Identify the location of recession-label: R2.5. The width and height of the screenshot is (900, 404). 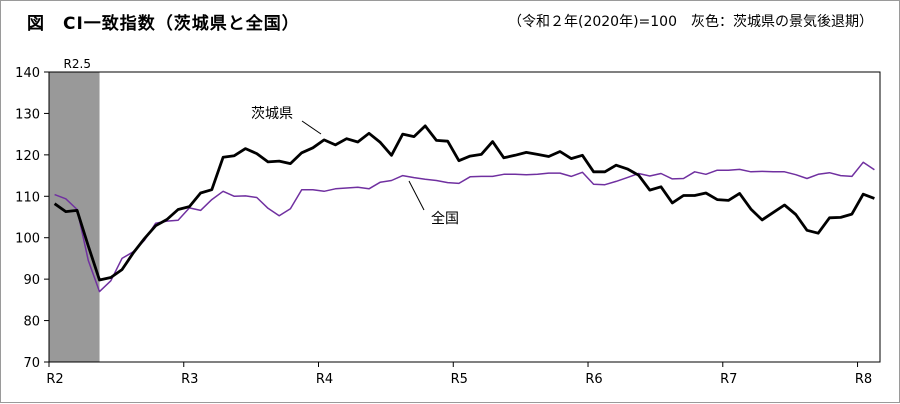
(77, 64).